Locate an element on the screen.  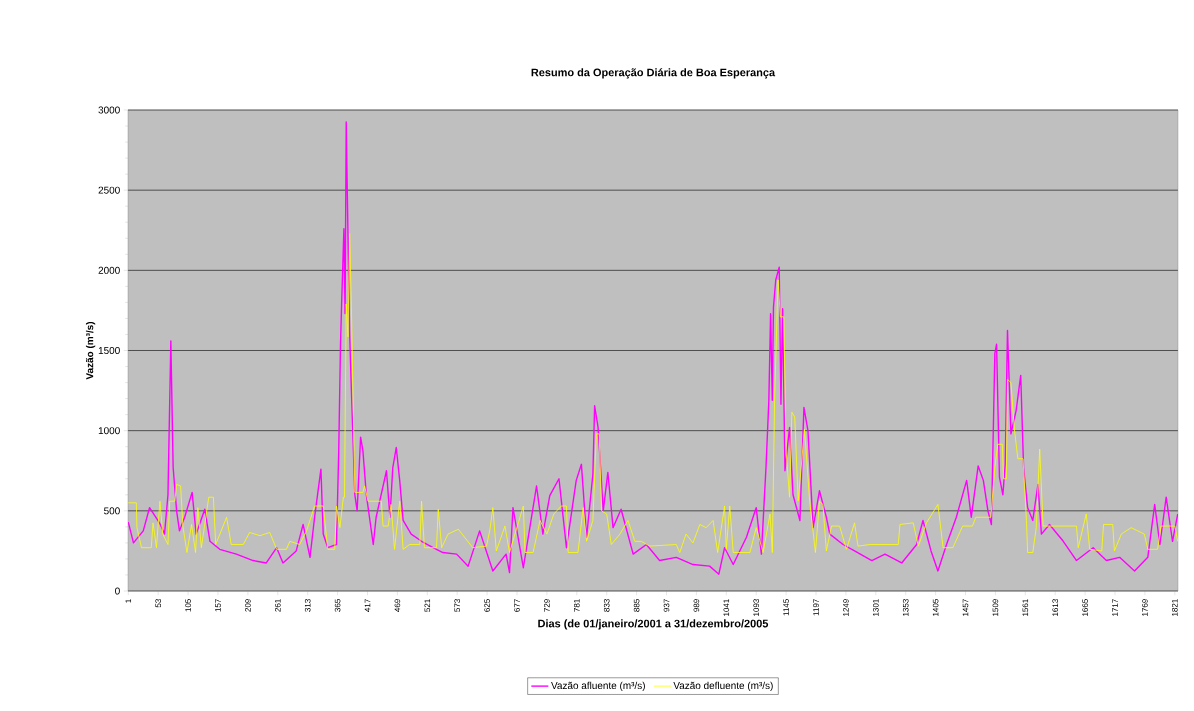
y-tick-label: 1000 is located at coordinates (109, 431).